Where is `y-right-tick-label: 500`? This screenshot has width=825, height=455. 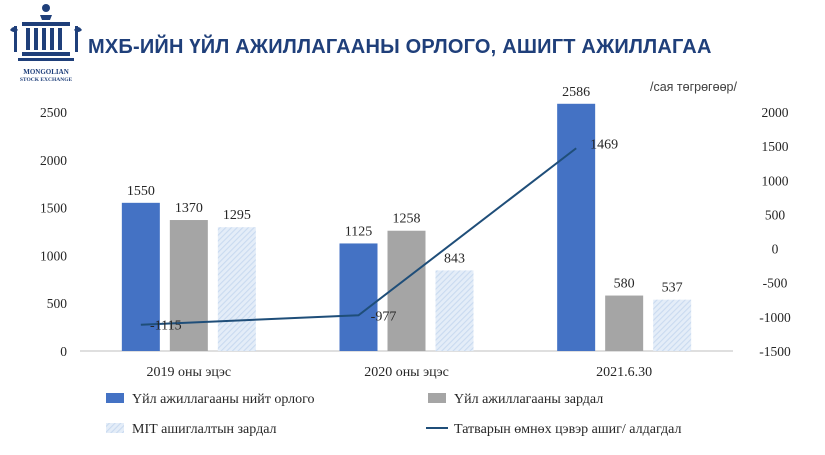 y-right-tick-label: 500 is located at coordinates (775, 214).